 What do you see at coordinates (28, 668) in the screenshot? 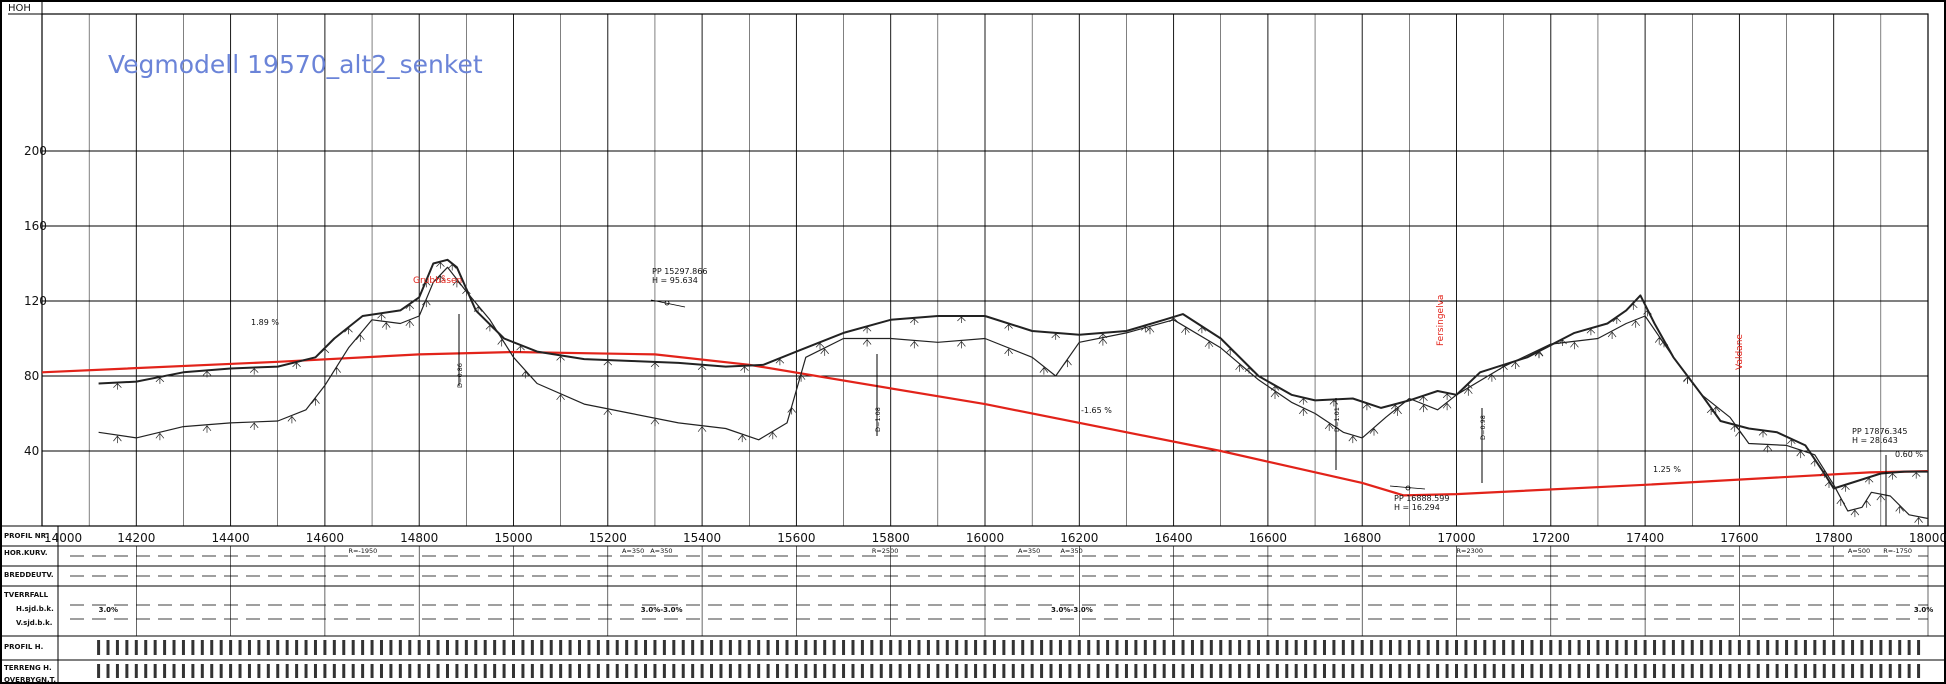
I see `band-label-terreng-h: TERRENG H.` at bounding box center [28, 668].